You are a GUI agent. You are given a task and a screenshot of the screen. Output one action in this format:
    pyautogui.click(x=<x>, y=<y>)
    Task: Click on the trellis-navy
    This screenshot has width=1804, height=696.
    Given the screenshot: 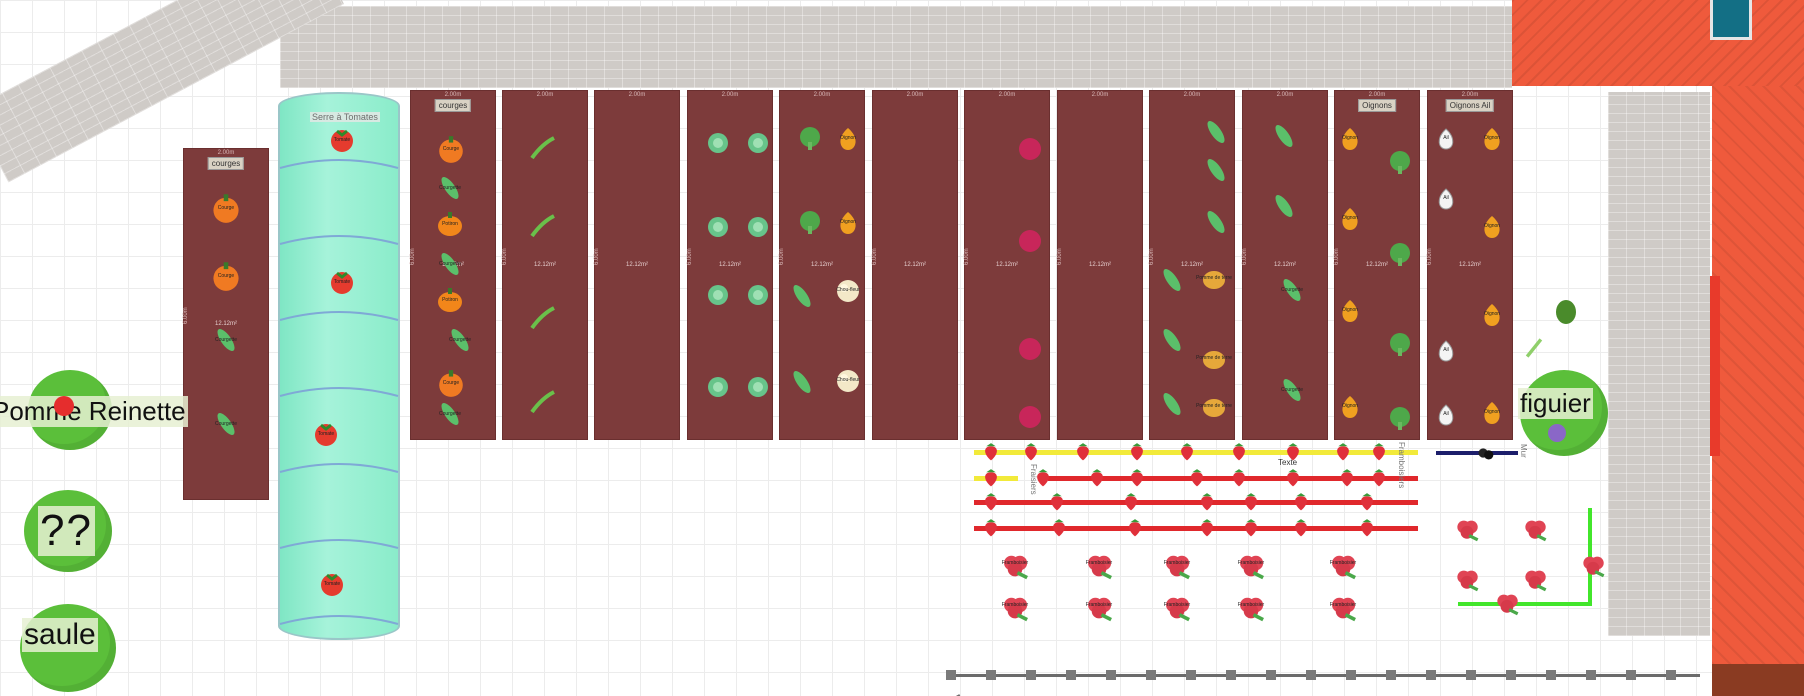 What is the action you would take?
    pyautogui.click(x=1477, y=453)
    